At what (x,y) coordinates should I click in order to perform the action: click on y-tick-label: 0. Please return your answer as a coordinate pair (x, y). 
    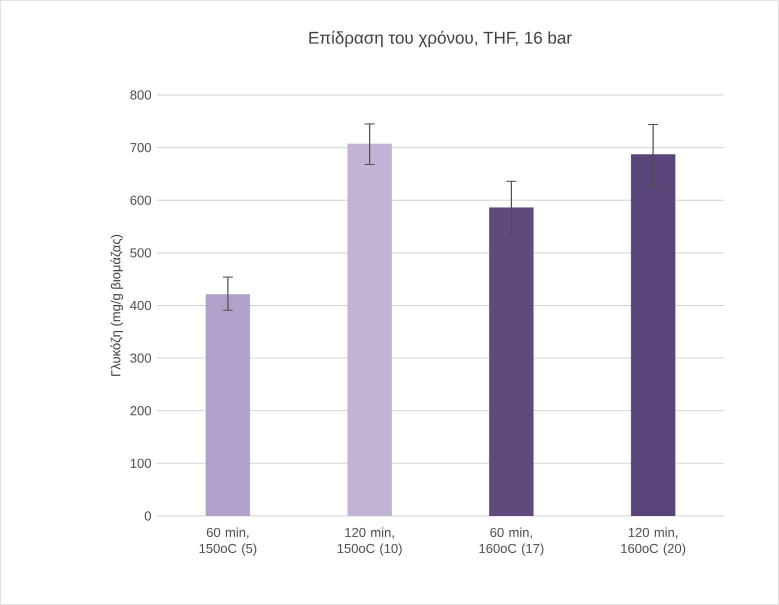
    Looking at the image, I should click on (147, 516).